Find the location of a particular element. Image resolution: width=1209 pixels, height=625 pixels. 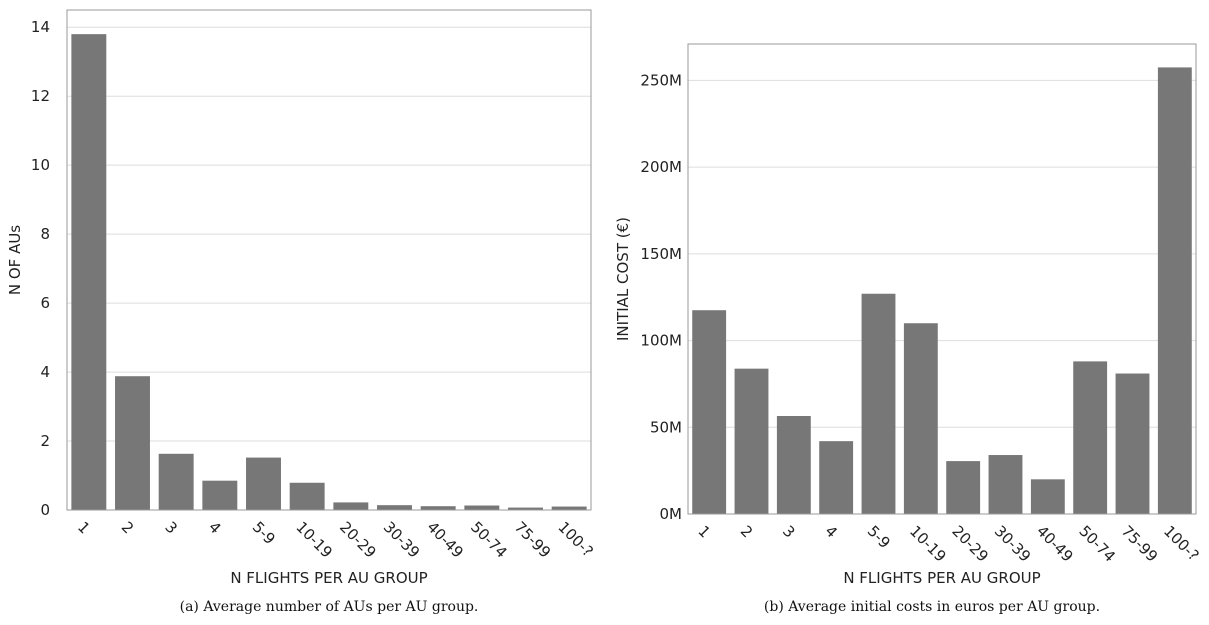

chart-b-x-tick-label: 5-9 is located at coordinates (879, 537).